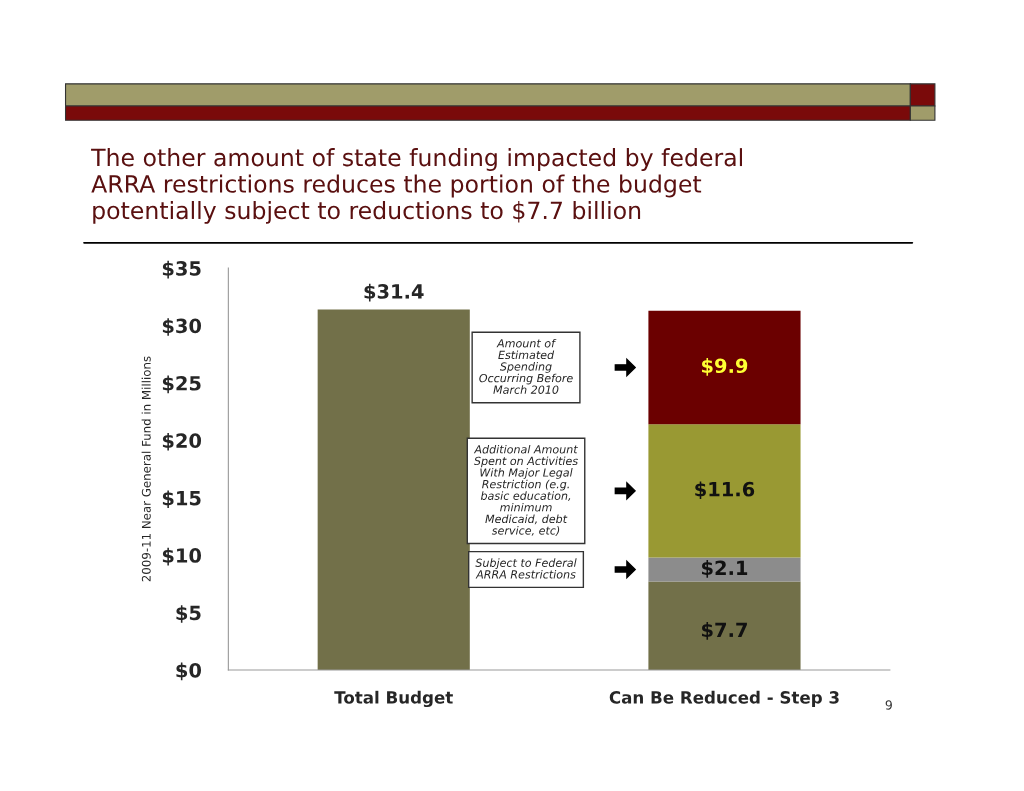  Describe the element at coordinates (393, 699) in the screenshot. I see `x-tick-label: Total Budget` at that location.